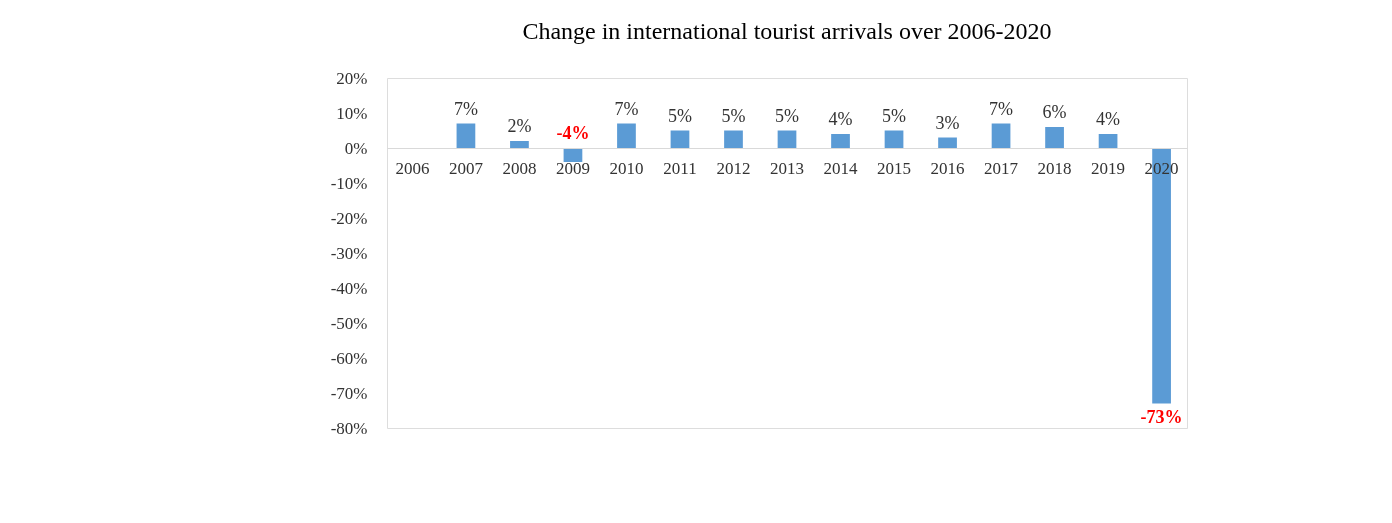  I want to click on y-tick-label: -30%, so click(349, 253).